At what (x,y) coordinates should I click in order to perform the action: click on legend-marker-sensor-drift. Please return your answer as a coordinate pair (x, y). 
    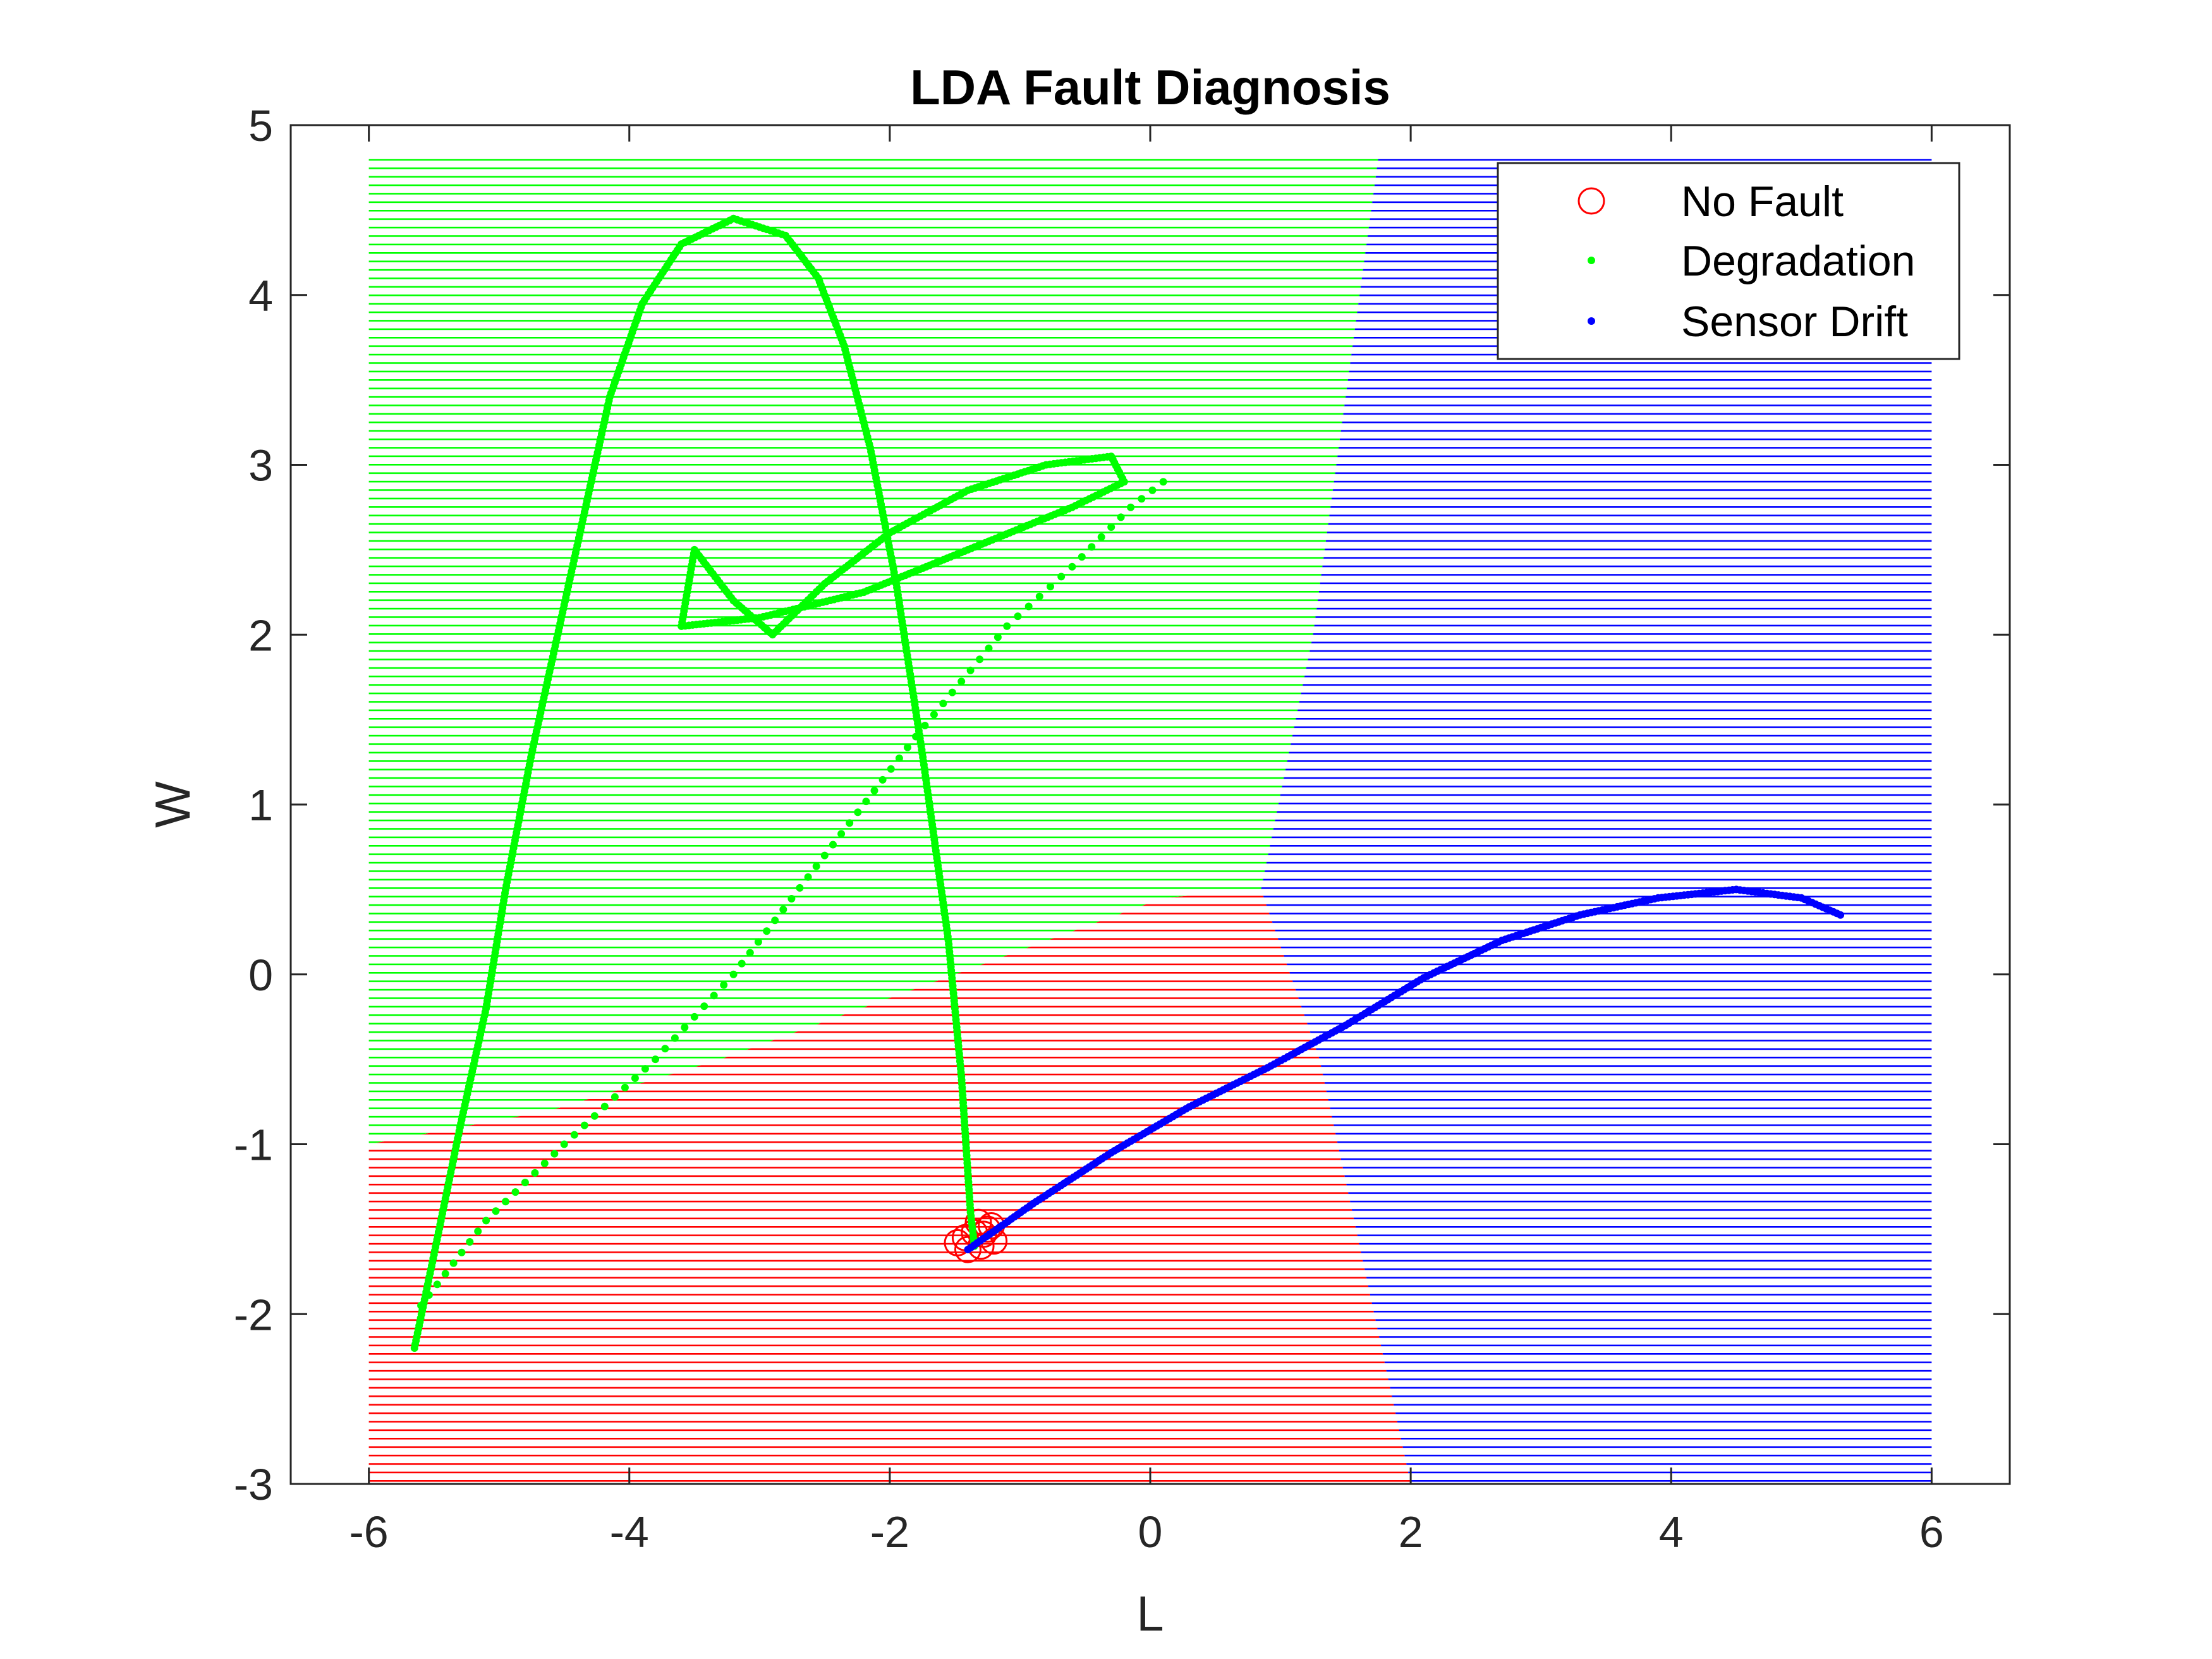
    Looking at the image, I should click on (1591, 321).